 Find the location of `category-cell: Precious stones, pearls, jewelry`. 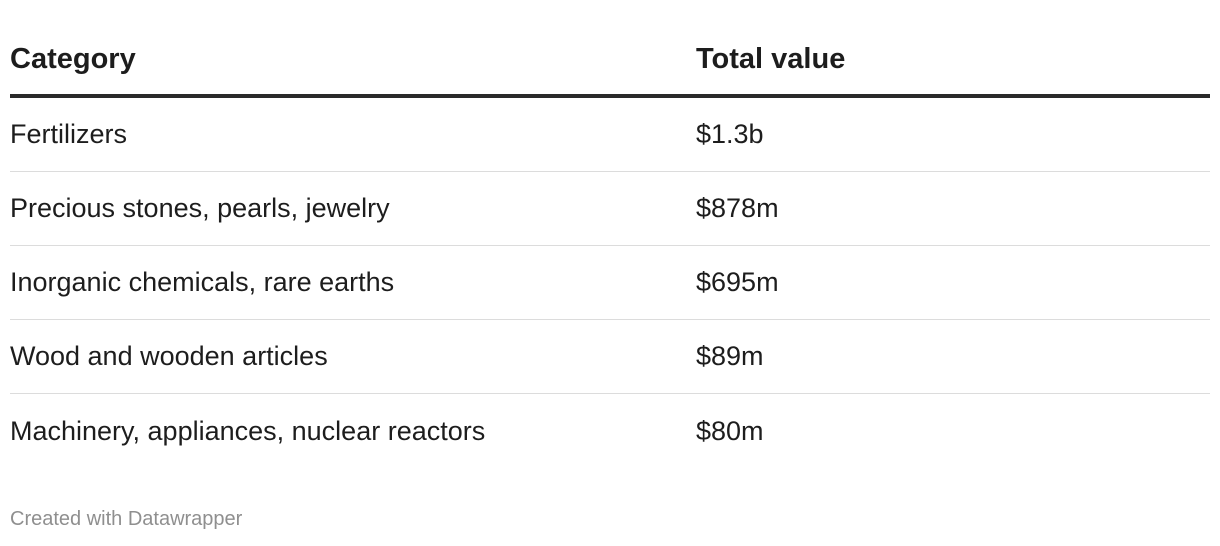

category-cell: Precious stones, pearls, jewelry is located at coordinates (200, 208).